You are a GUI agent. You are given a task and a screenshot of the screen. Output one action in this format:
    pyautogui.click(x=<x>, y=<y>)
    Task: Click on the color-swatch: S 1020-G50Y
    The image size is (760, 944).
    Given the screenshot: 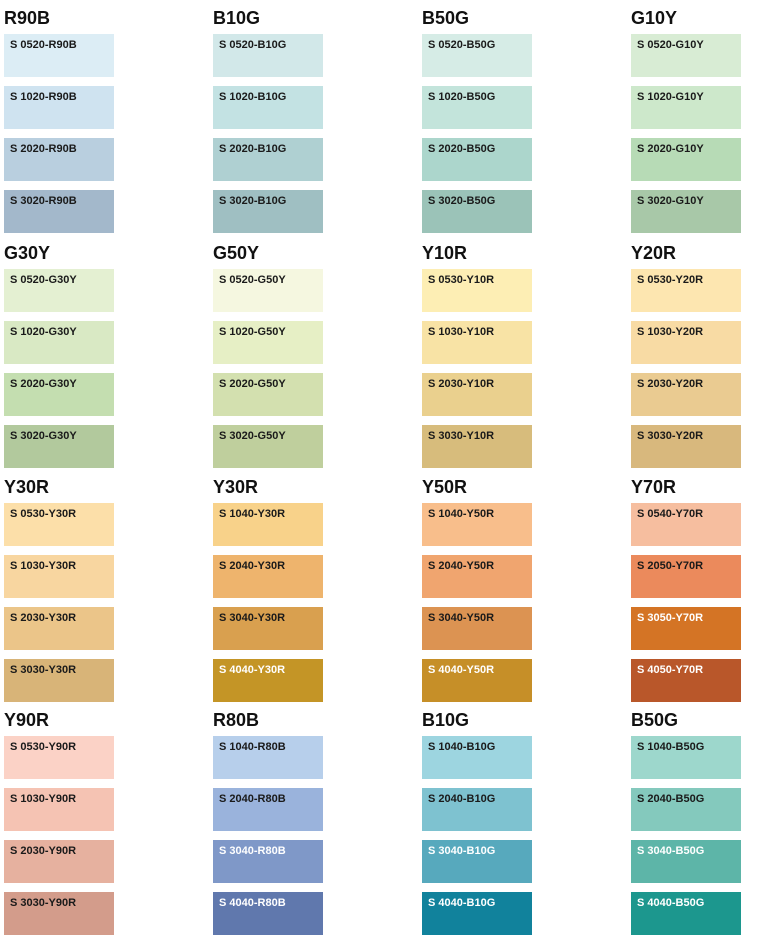 What is the action you would take?
    pyautogui.click(x=268, y=342)
    